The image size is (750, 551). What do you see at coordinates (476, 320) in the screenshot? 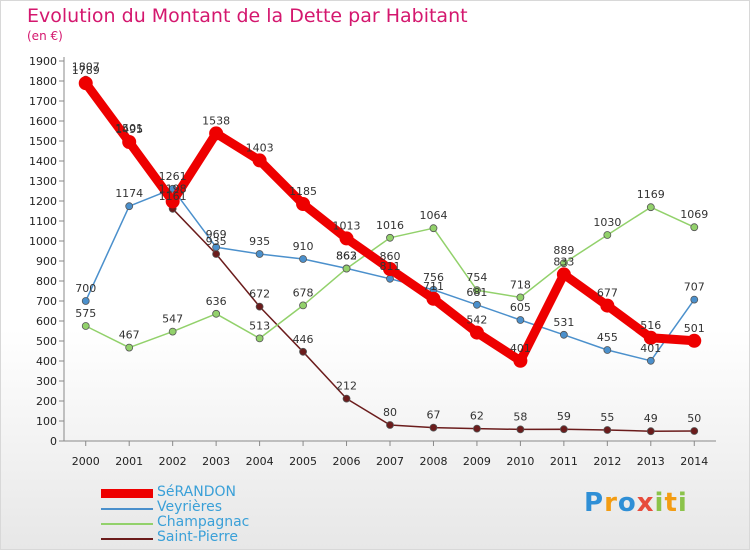
I see `data-label-0: 542` at bounding box center [476, 320].